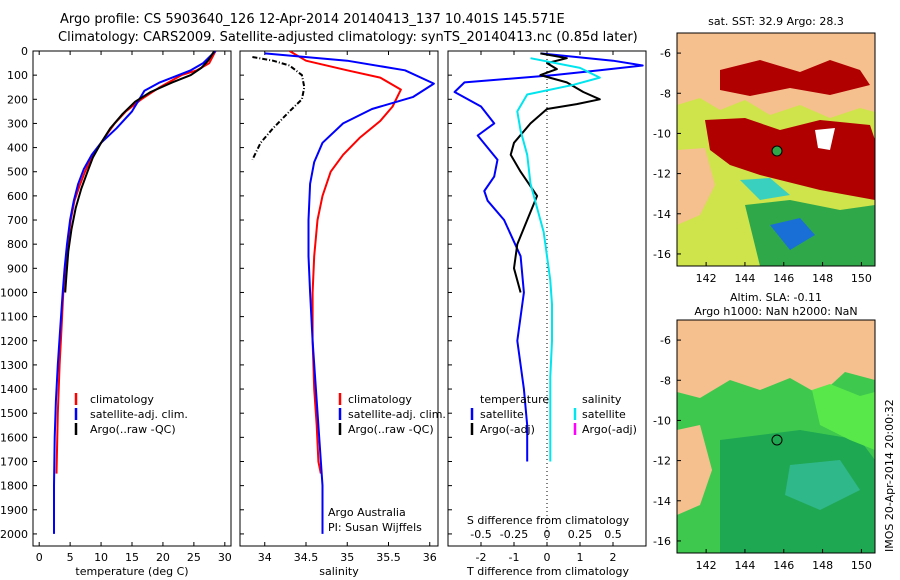 This screenshot has height=580, width=900. I want to click on map1-axes: 142 144 146 148 150 -6 -8 -10 -12 -14 -16, so click(762, 166).